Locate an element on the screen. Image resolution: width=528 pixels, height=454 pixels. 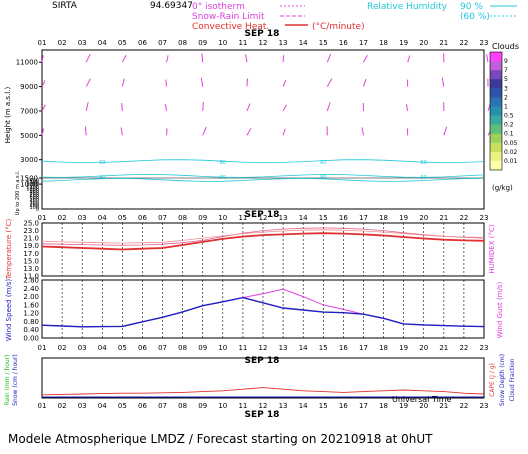
hour-label-top-22: 22 is located at coordinates (463, 43).